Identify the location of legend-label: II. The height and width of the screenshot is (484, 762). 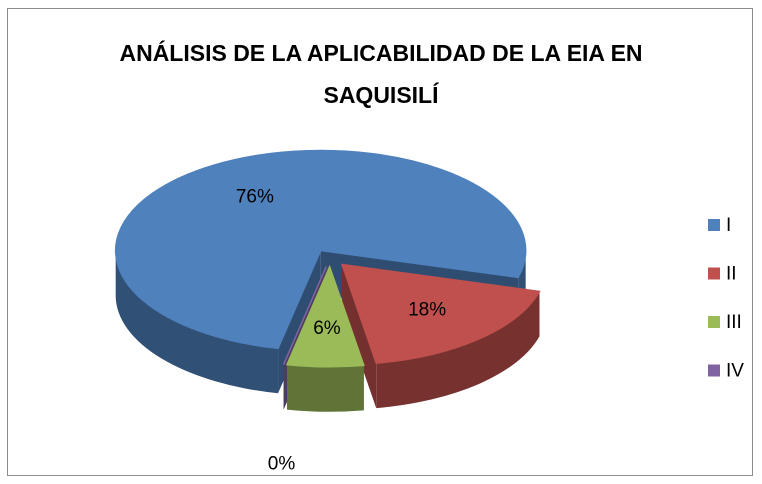
(731, 274).